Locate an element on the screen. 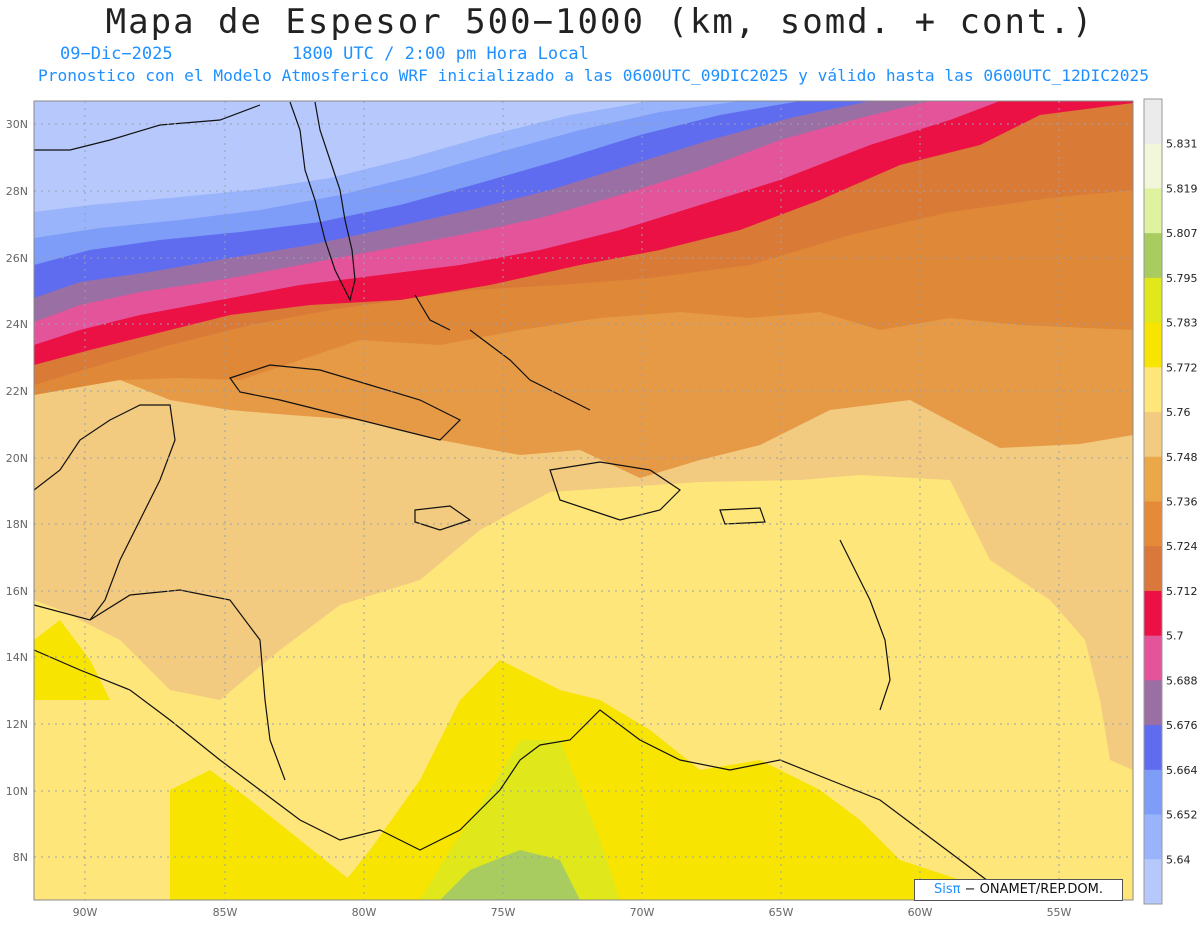 The image size is (1200, 927). credit-box: Sisπ − ONAMET/REP.DOM. is located at coordinates (1018, 890).